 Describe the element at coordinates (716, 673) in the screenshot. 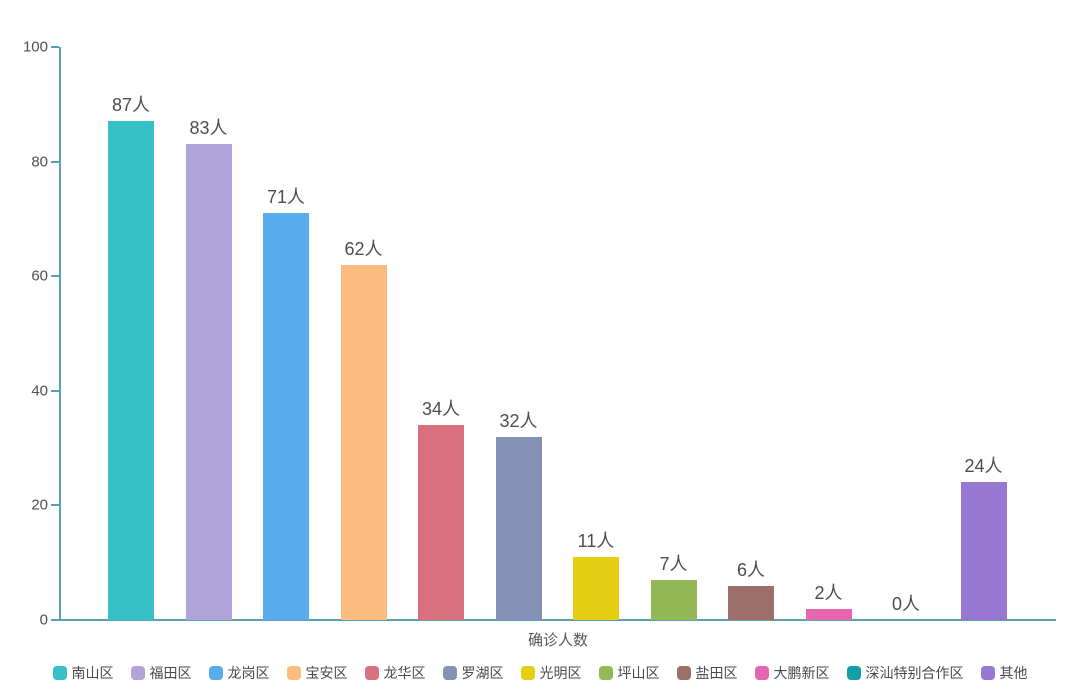

I see `legend-label: 盐田区` at that location.